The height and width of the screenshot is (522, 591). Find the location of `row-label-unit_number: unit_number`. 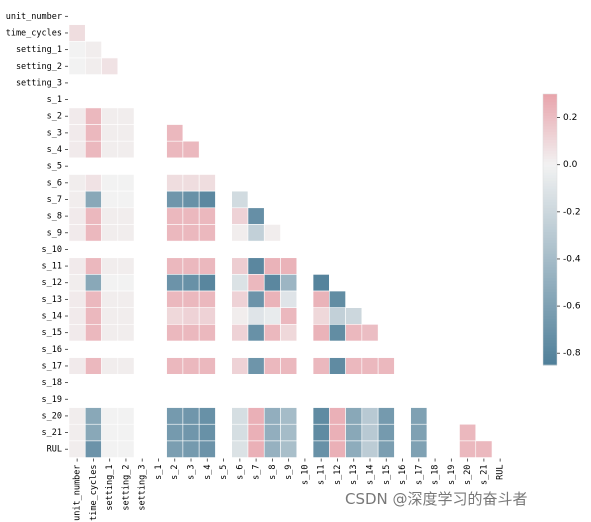

row-label-unit_number: unit_number is located at coordinates (34, 17).